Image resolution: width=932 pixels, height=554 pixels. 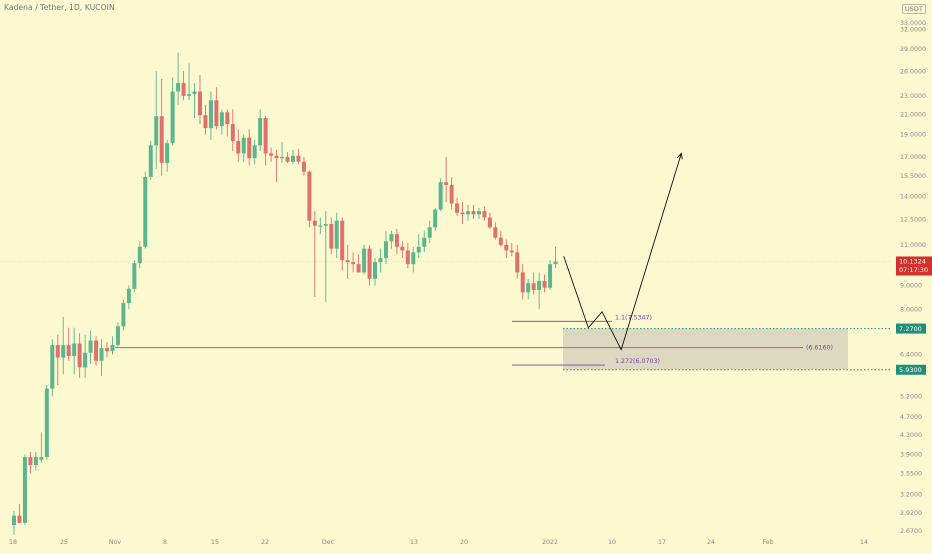 I want to click on level-badge-label: 5.9300, so click(x=910, y=370).